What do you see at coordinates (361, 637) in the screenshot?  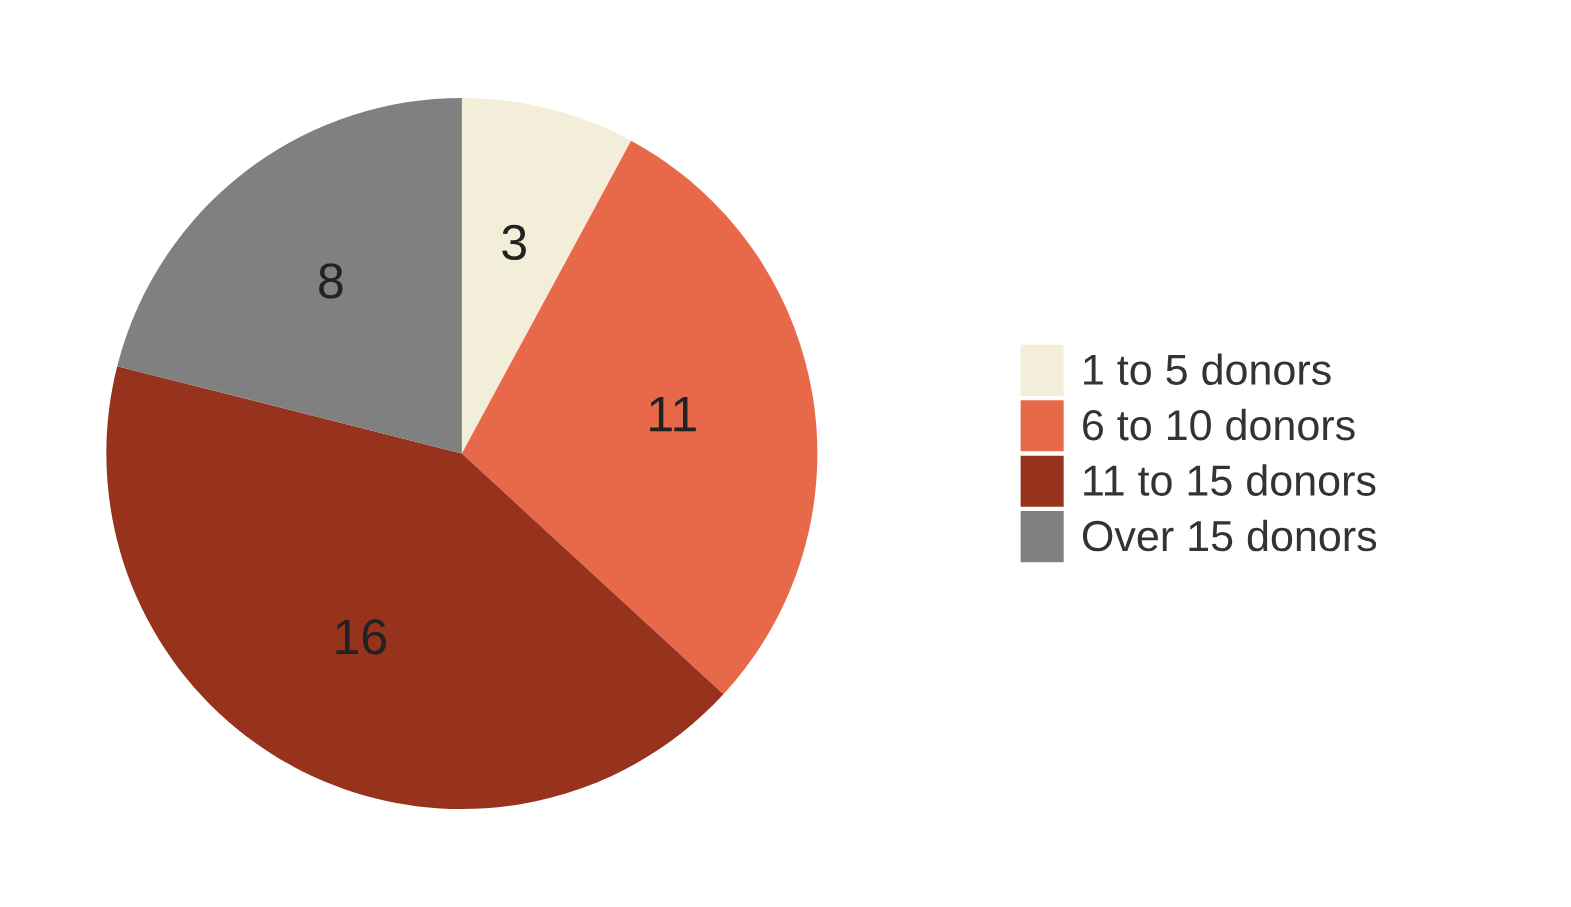 I see `data-label: 16` at bounding box center [361, 637].